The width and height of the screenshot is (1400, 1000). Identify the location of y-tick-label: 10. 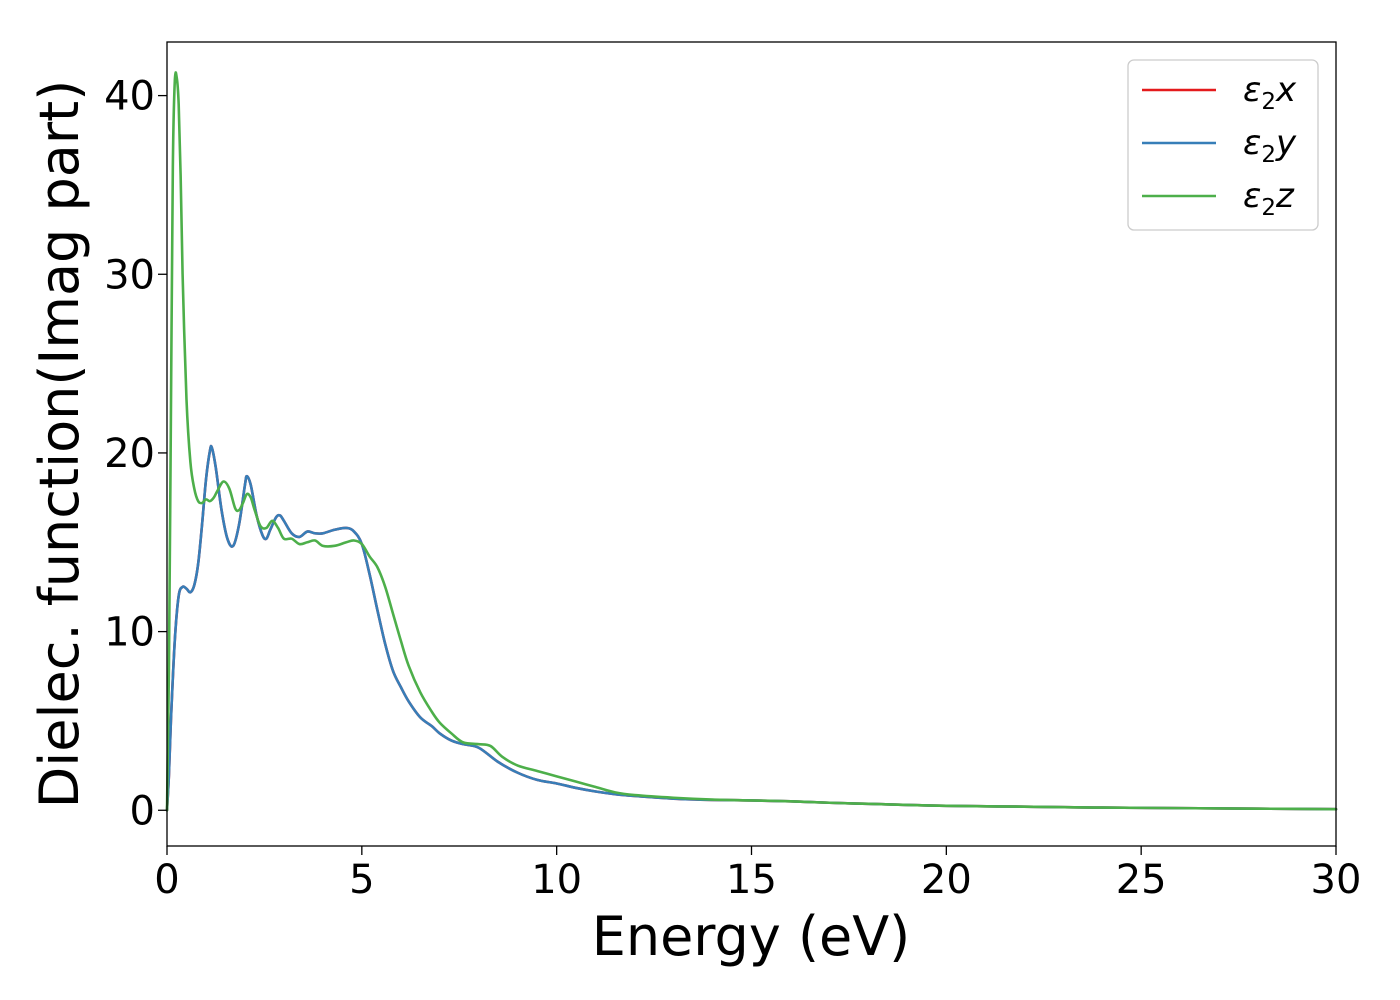
(129, 633).